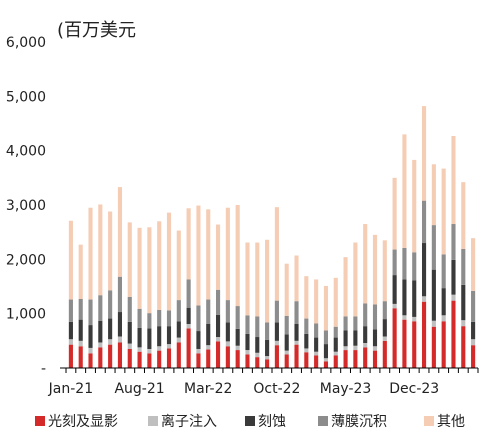 The height and width of the screenshot is (442, 488). I want to click on unit-label: (百万美元, so click(96, 30).